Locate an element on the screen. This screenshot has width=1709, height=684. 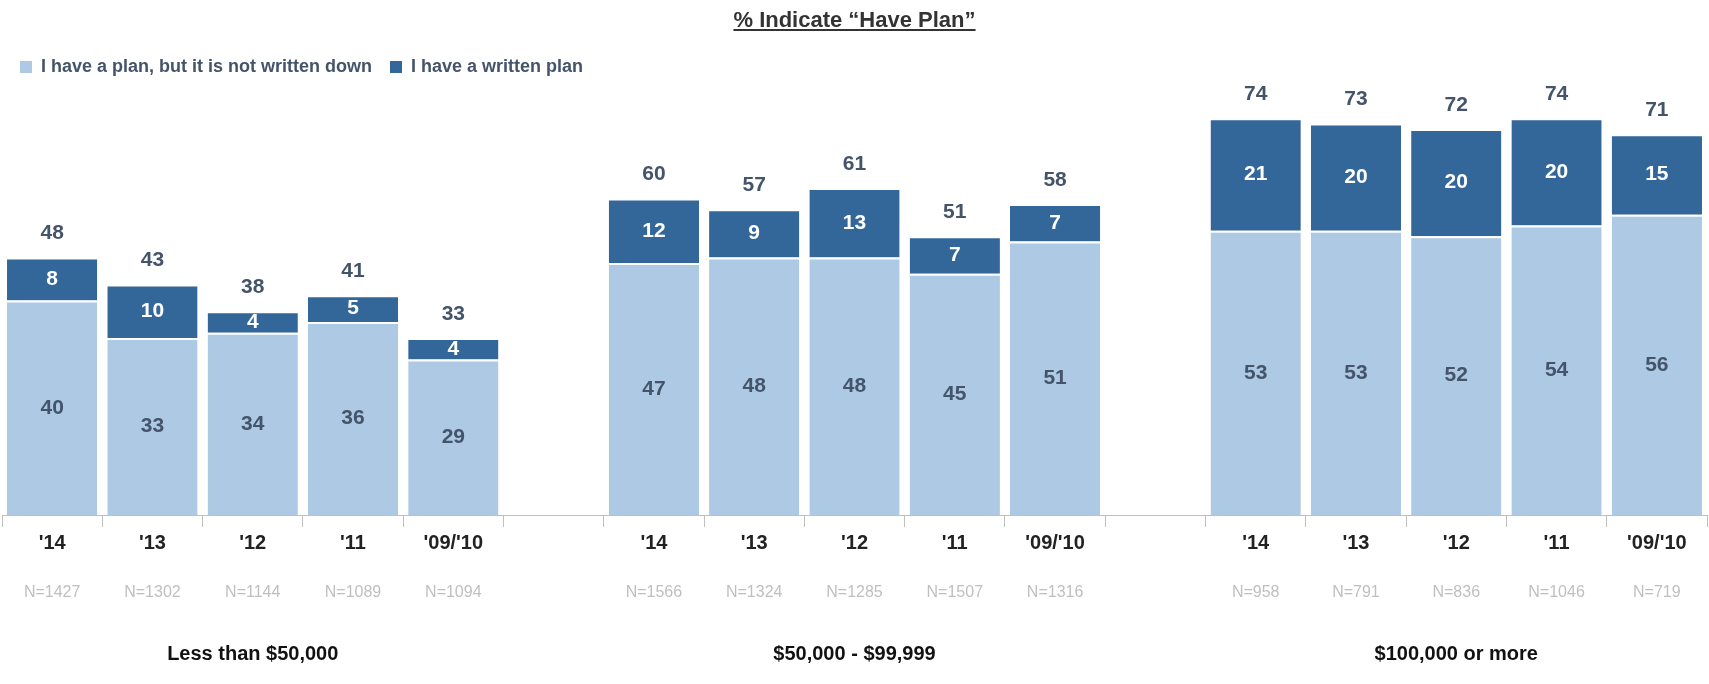
text: N=1324 is located at coordinates (754, 592).